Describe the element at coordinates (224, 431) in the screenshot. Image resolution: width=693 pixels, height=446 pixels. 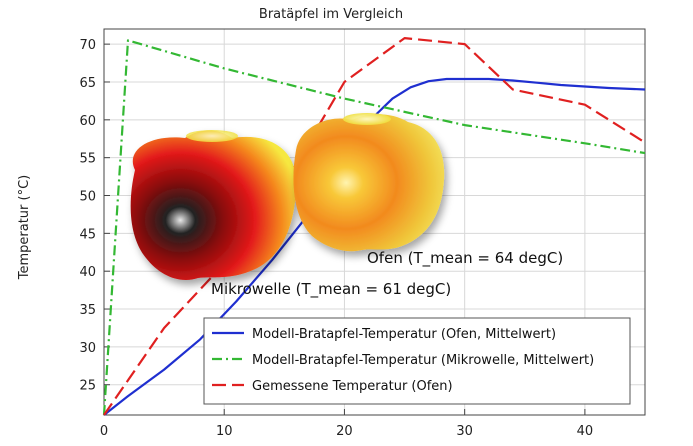
I see `x-tick-label: 10` at that location.